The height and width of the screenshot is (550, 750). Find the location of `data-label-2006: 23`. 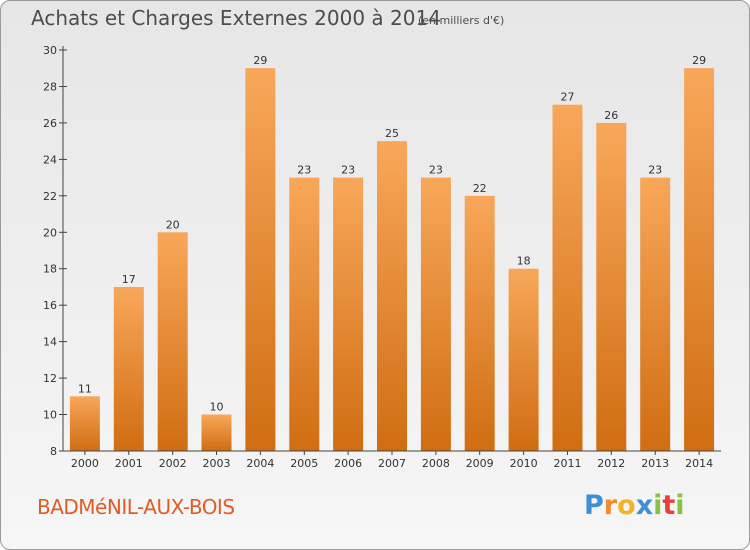

data-label-2006: 23 is located at coordinates (348, 170).